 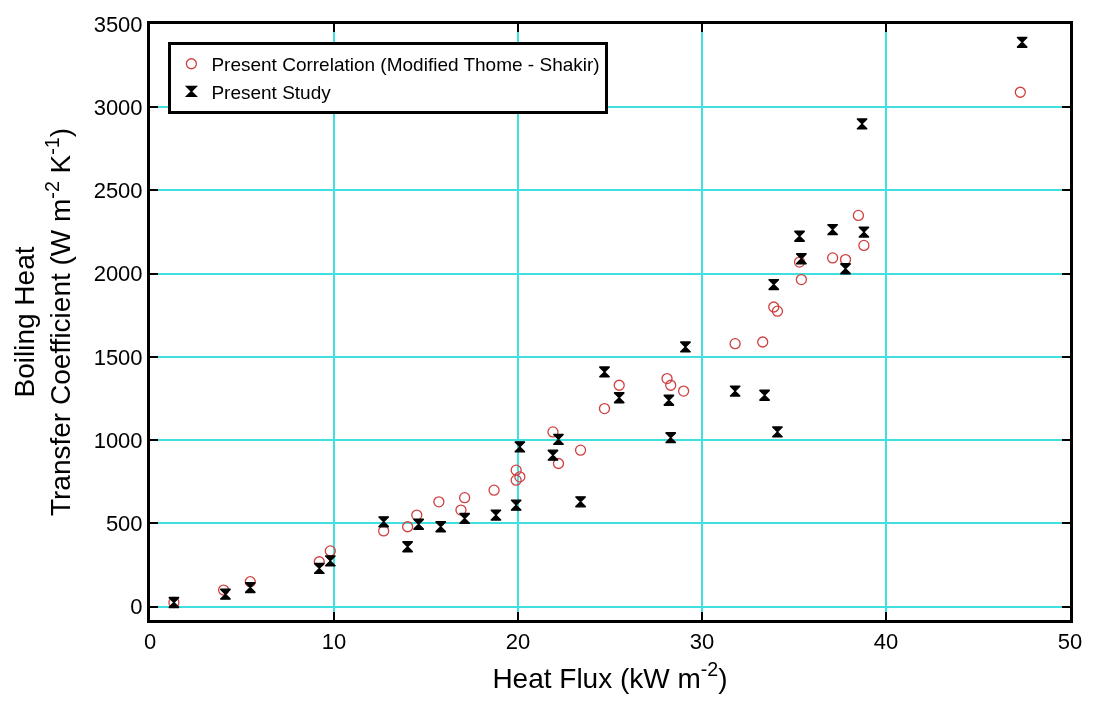 I want to click on legend-label: Present Study, so click(x=271, y=92).